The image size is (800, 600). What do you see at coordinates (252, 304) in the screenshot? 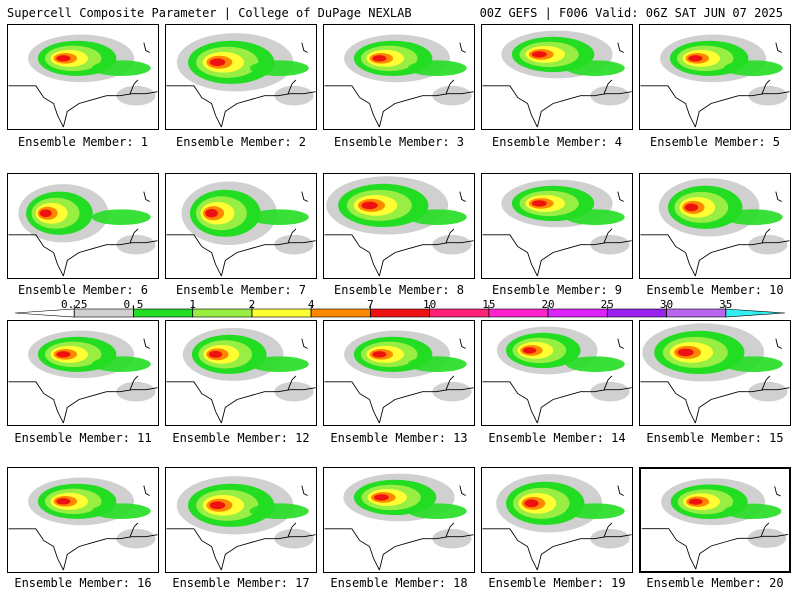
I see `color-scale-label: 2` at bounding box center [252, 304].